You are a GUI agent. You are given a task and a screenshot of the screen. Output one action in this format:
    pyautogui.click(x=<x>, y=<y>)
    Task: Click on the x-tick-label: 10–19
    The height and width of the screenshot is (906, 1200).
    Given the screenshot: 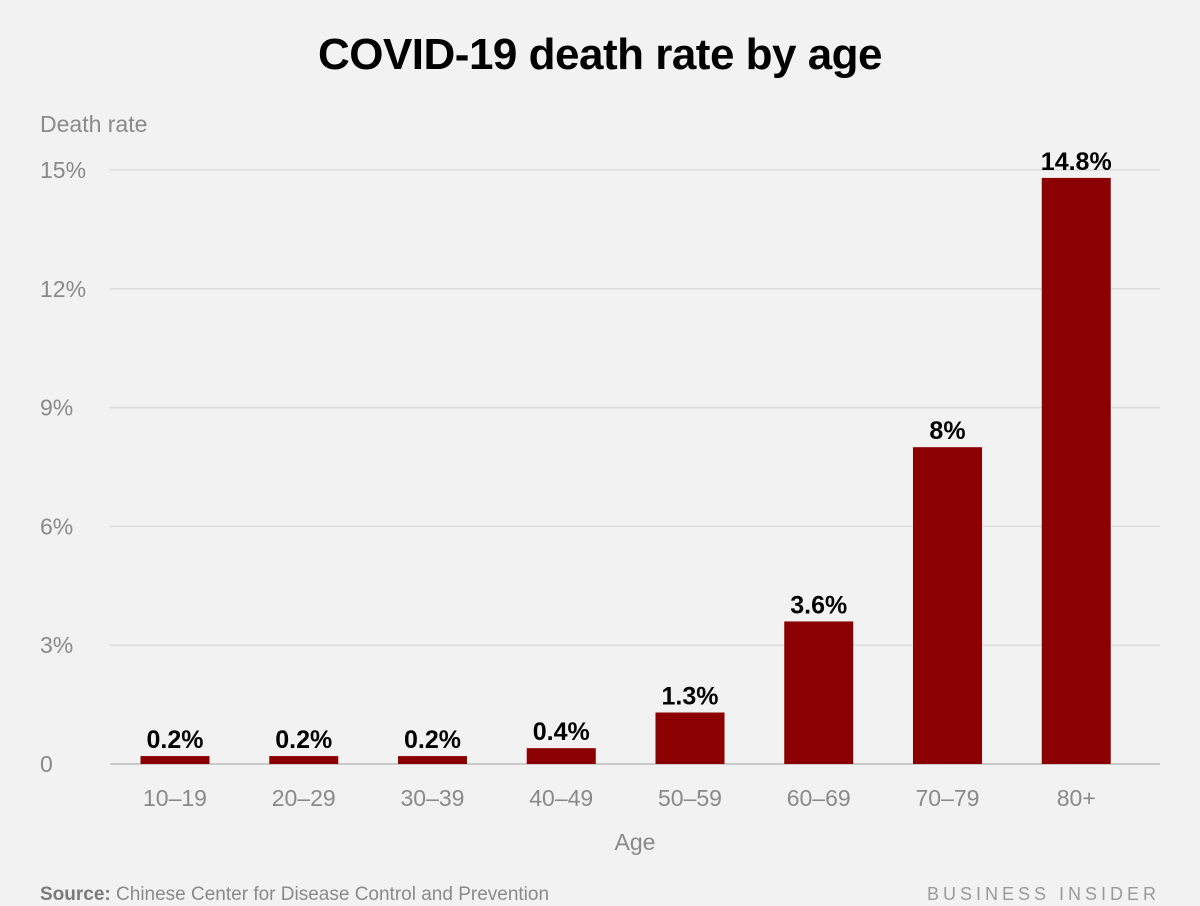 What is the action you would take?
    pyautogui.click(x=175, y=798)
    